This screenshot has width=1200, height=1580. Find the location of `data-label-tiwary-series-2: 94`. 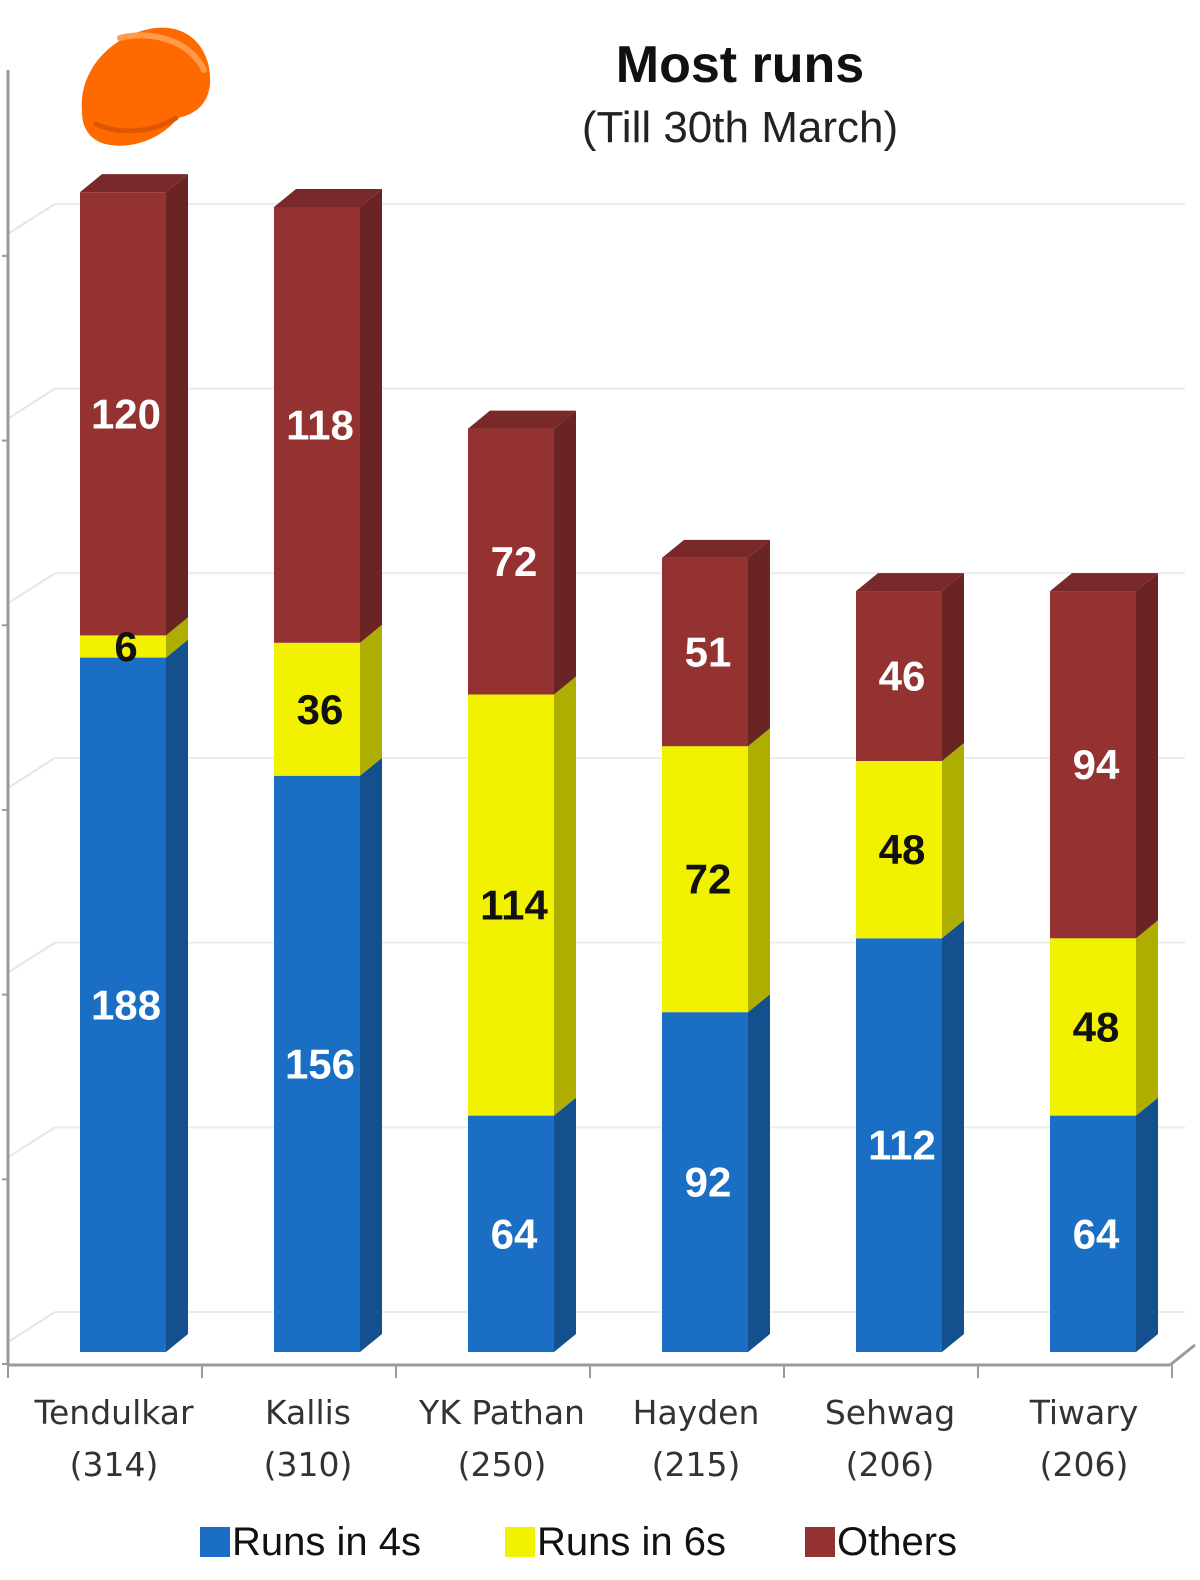

data-label-tiwary-series-2: 94 is located at coordinates (1096, 764).